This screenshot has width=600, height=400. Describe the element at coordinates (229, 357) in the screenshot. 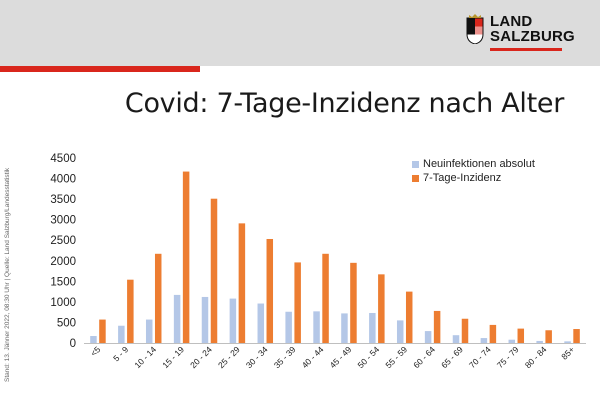

I see `x-tick-label: 25 - 29` at that location.